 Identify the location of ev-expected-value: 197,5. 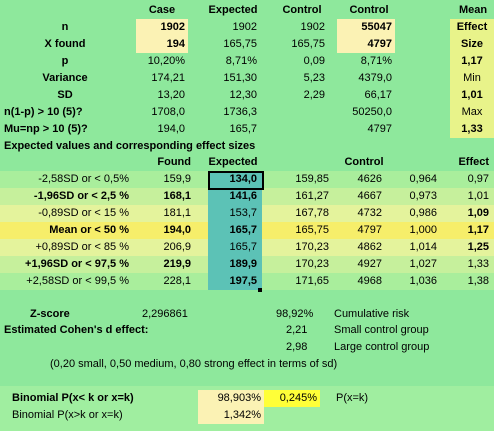
(243, 281).